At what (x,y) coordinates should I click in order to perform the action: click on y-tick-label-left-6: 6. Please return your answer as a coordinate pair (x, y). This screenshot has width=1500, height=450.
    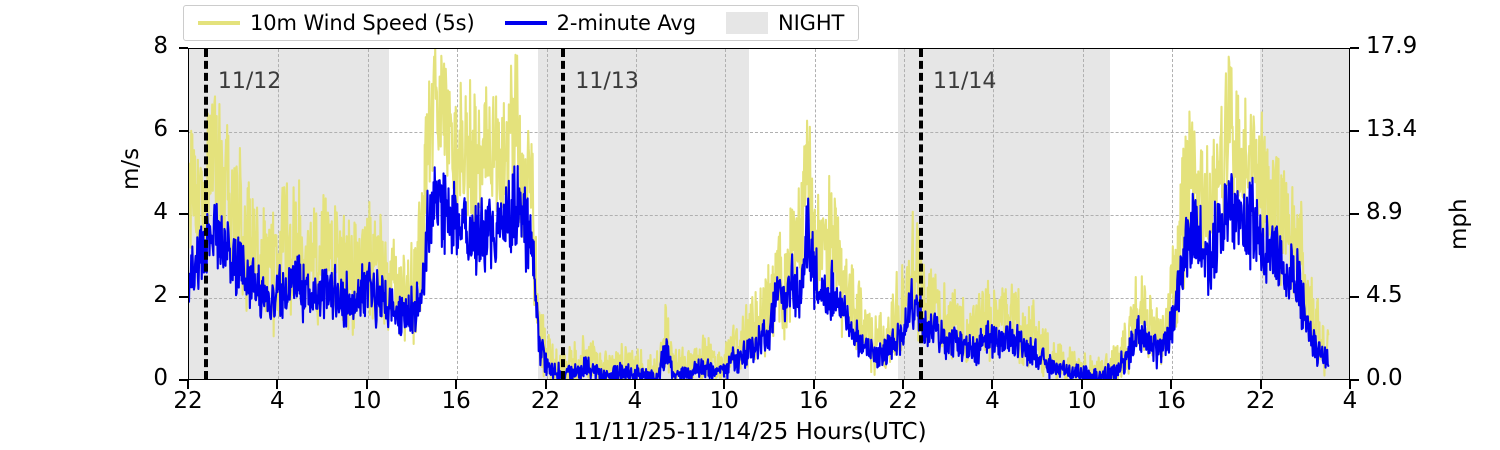
    Looking at the image, I should click on (160, 129).